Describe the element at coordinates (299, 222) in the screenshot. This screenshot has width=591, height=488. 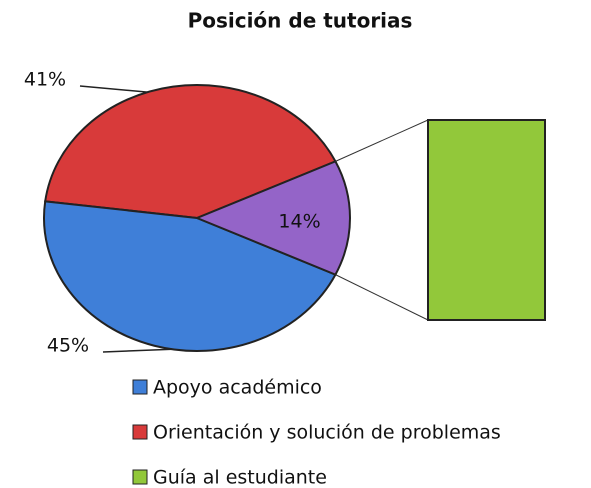
I see `data-label: 14%` at that location.